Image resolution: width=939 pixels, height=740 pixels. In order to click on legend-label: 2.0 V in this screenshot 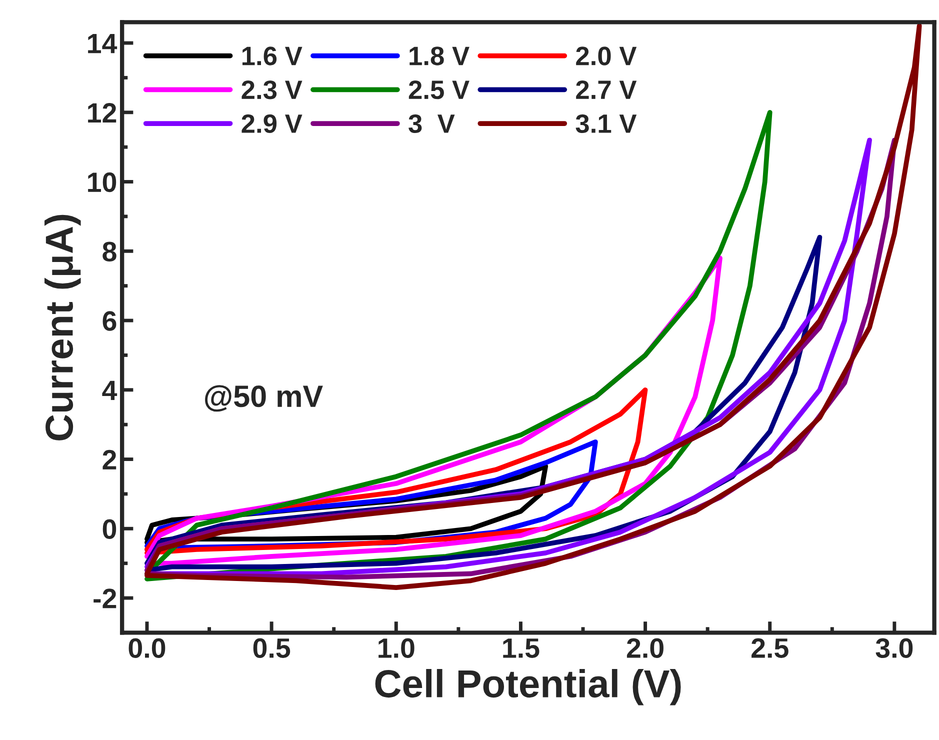, I will do `click(606, 56)`.